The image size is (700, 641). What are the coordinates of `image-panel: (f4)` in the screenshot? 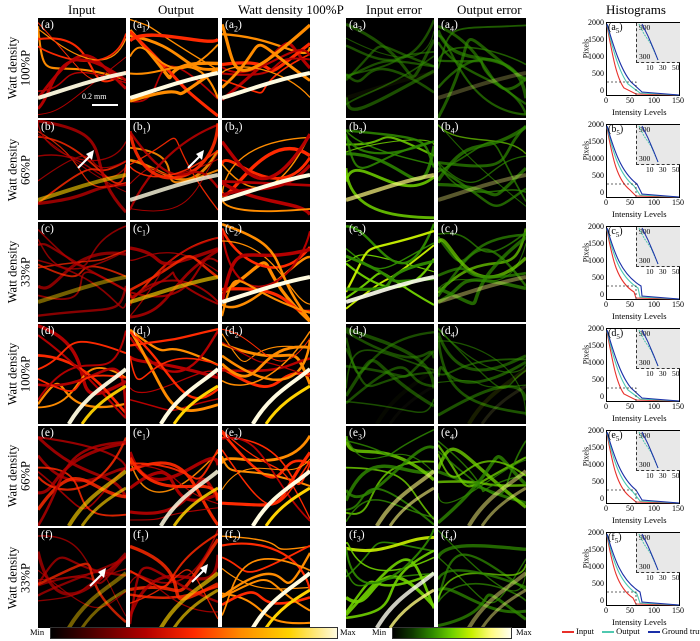 It's located at (482, 578).